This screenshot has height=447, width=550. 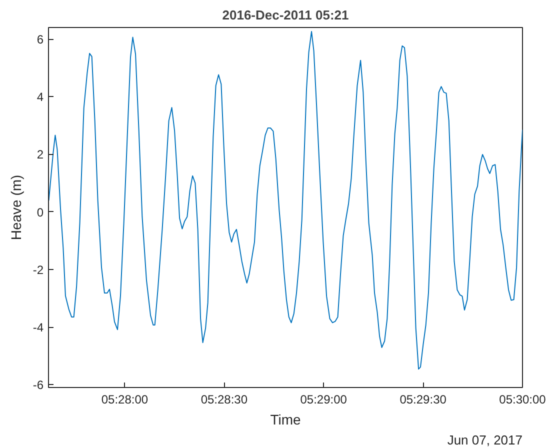 What do you see at coordinates (485, 439) in the screenshot?
I see `text: Jun 07, 2017` at bounding box center [485, 439].